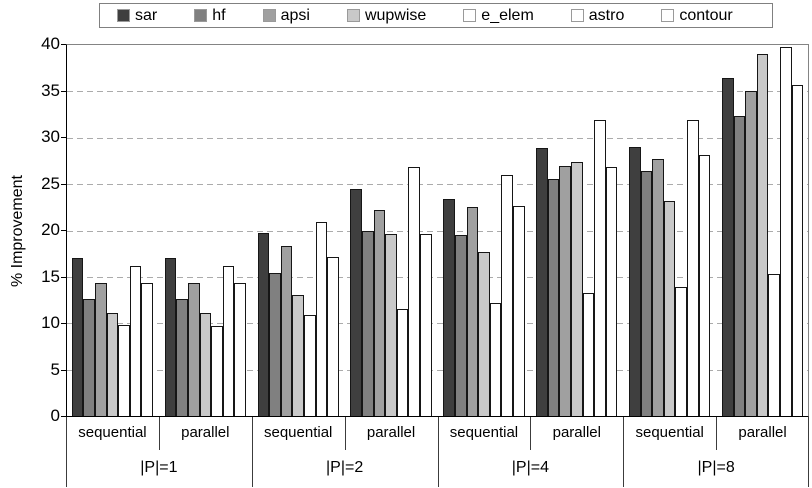  What do you see at coordinates (716, 467) in the screenshot?
I see `x-grouplabel-3: |P|=8` at bounding box center [716, 467].